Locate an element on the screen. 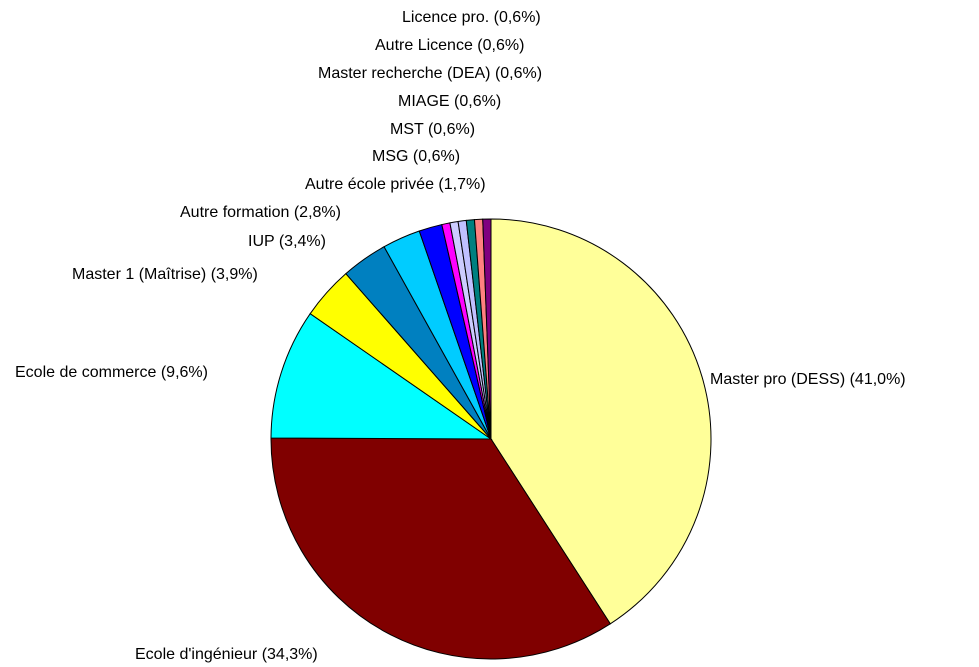 The image size is (979, 667). slice-label: MST (0,6%) is located at coordinates (432, 129).